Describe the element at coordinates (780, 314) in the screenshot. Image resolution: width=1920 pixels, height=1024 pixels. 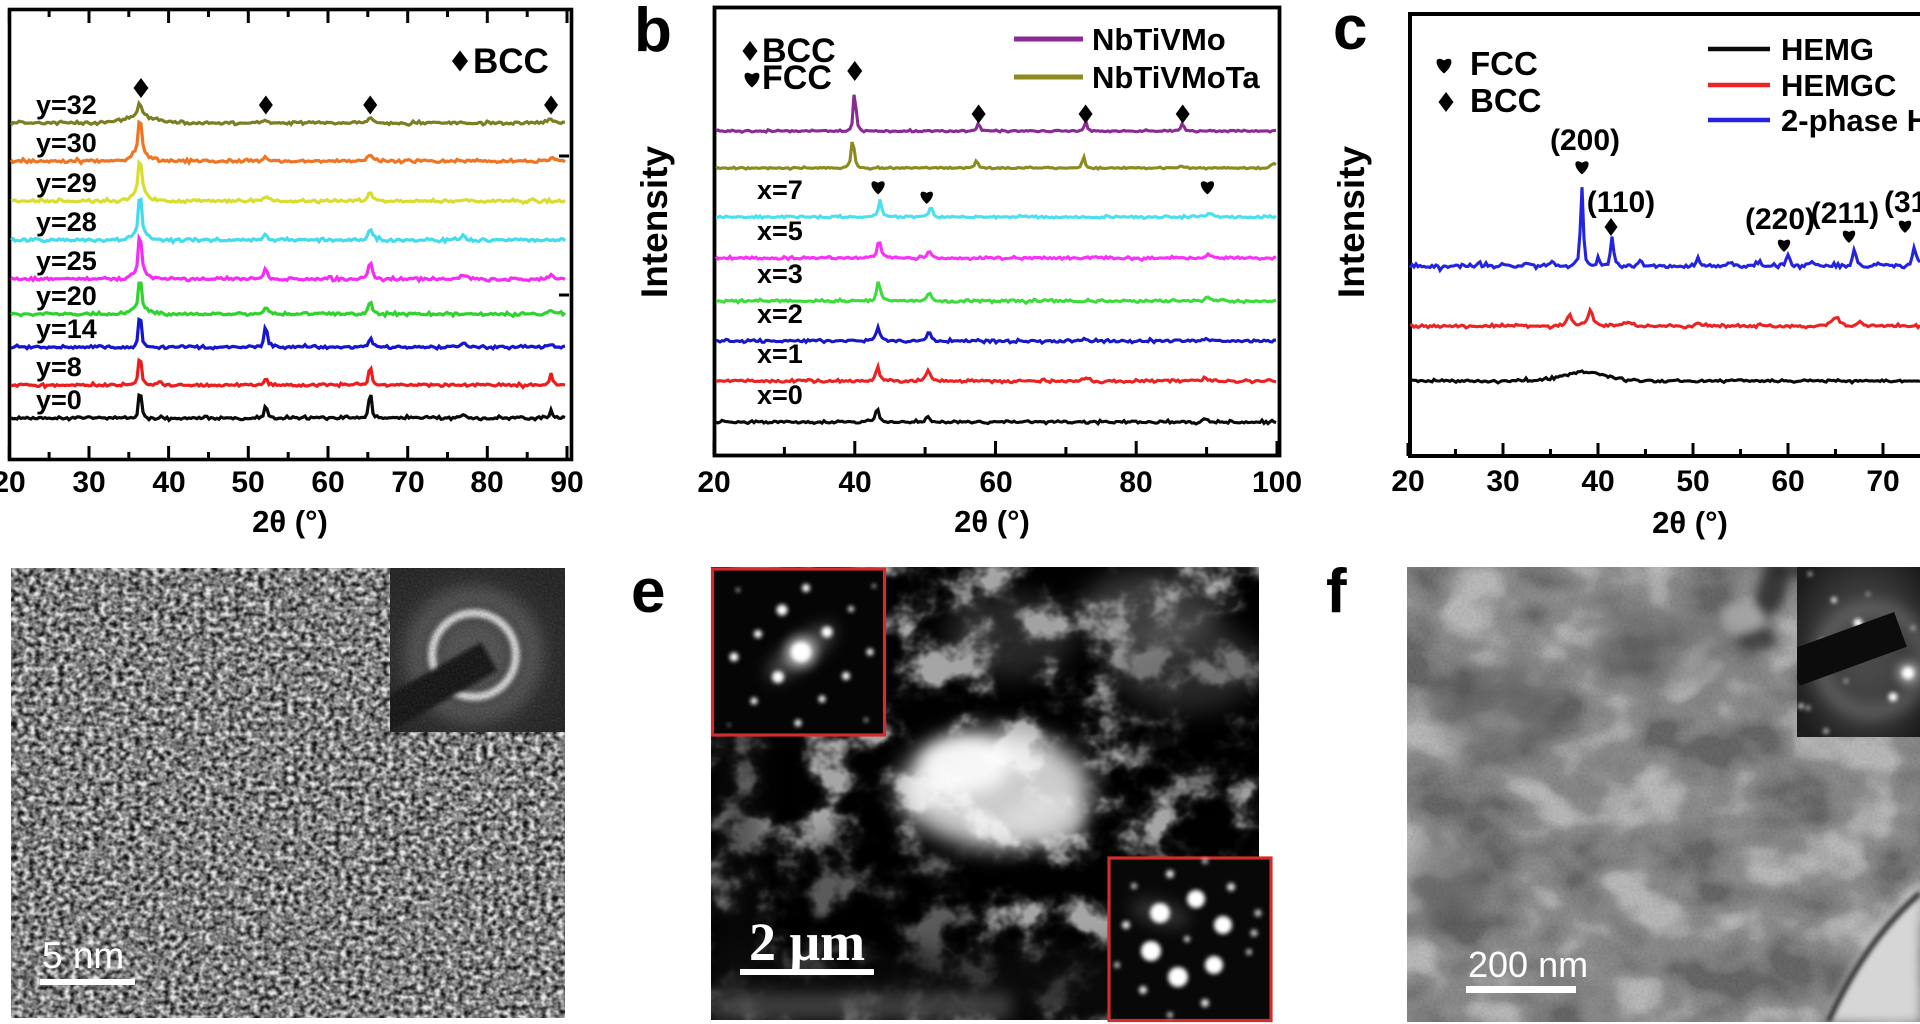
I see `svg-text: x=2` at that location.